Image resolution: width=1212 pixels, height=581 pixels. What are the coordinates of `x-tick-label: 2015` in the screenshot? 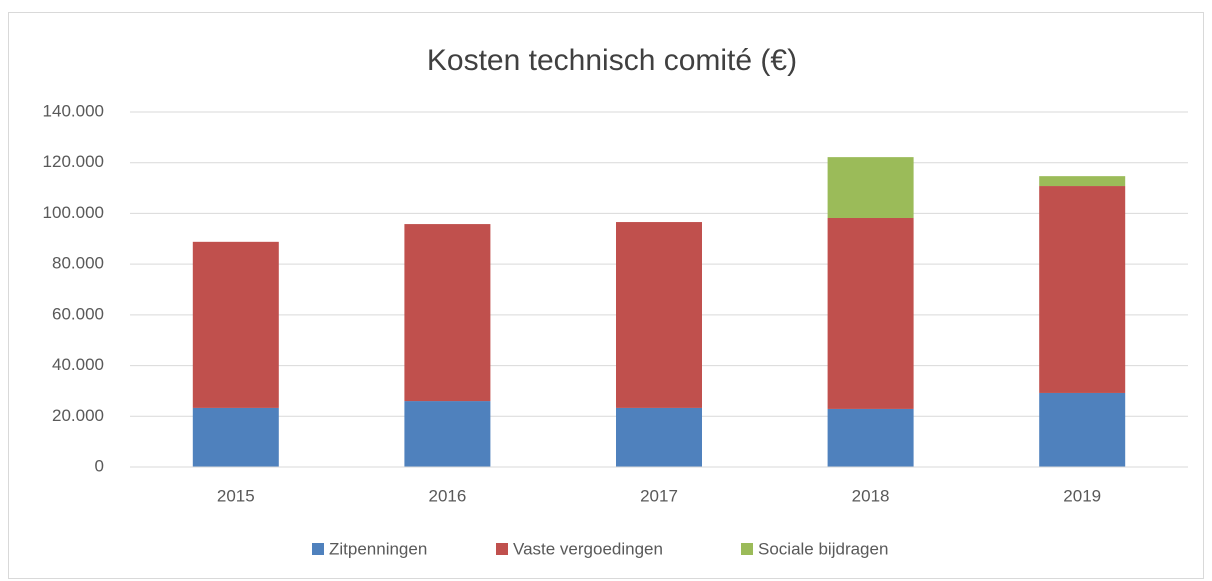 It's located at (236, 495).